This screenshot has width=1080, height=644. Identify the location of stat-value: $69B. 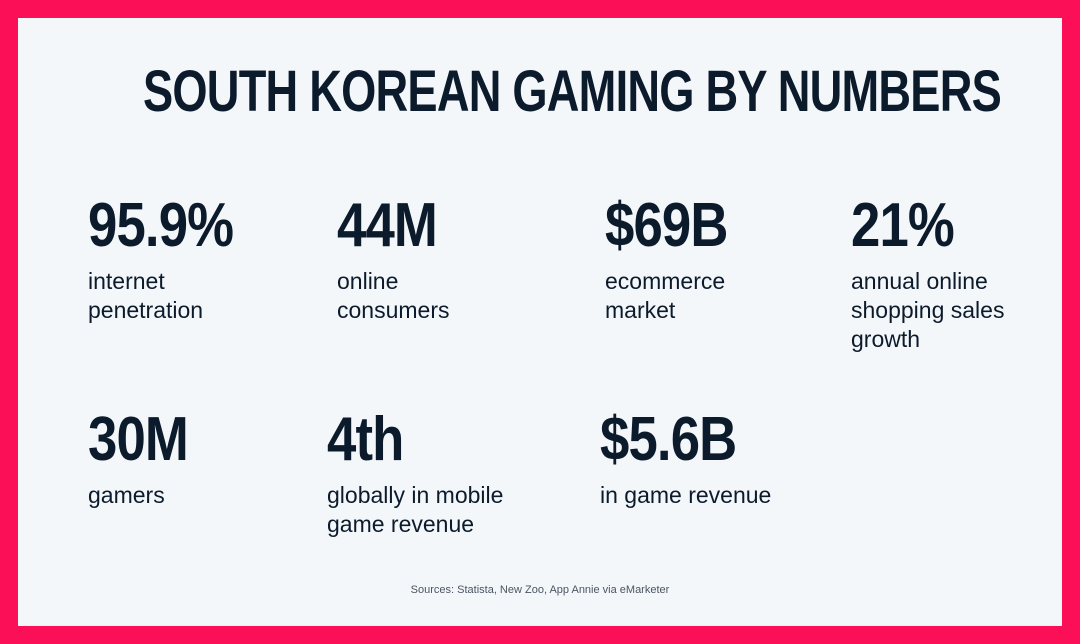
(666, 225).